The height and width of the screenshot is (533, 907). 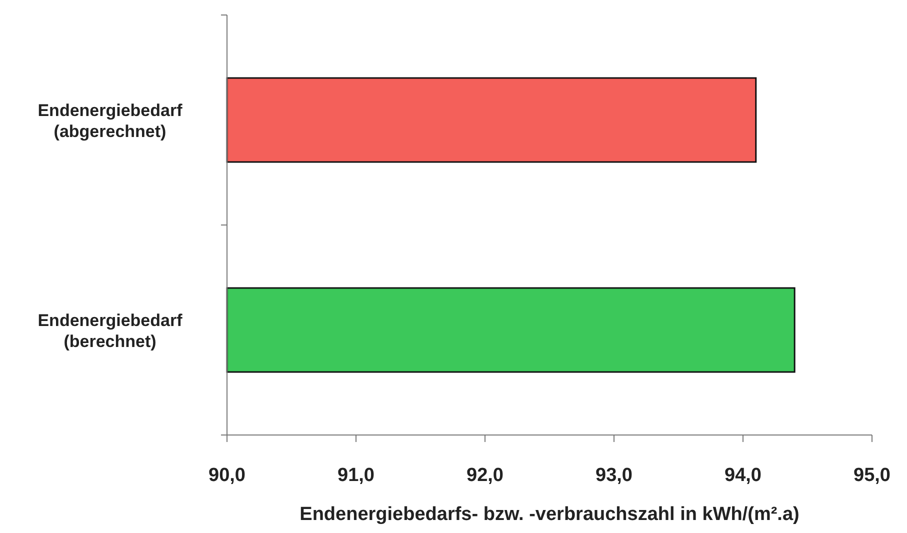 I want to click on x-tick-label: 91,0, so click(x=356, y=475).